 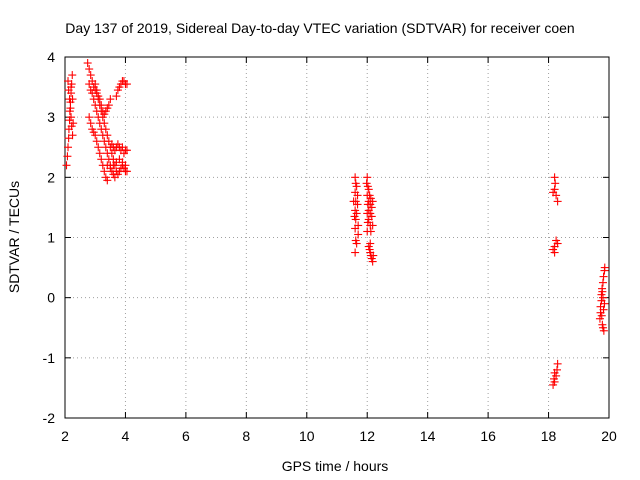 What do you see at coordinates (609, 436) in the screenshot?
I see `x-tick-label: 20` at bounding box center [609, 436].